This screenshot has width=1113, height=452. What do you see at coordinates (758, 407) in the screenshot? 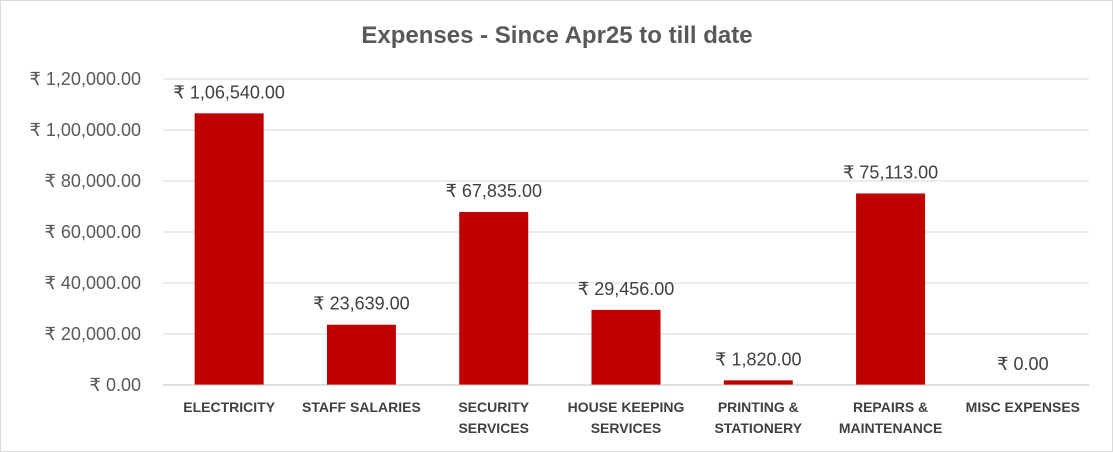
I see `x-tick-label: PRINTING &` at bounding box center [758, 407].